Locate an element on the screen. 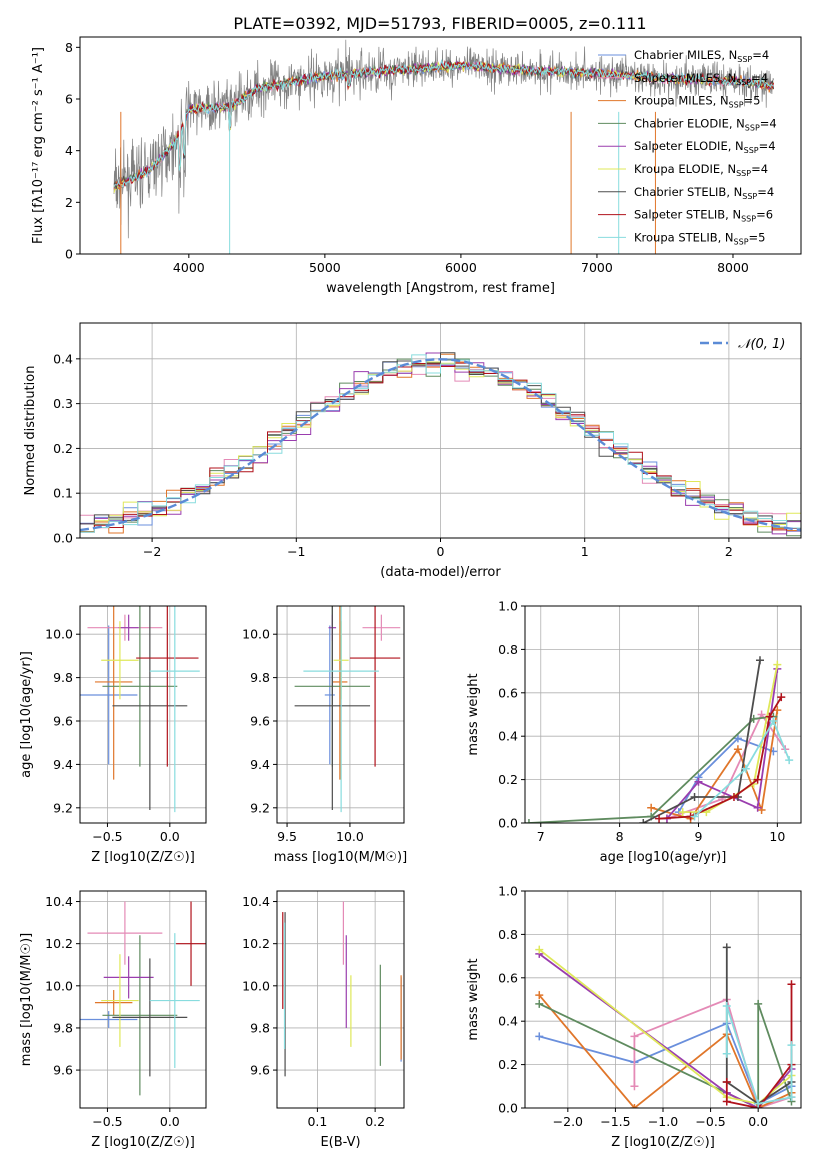 Image resolution: width=819 pixels, height=1174 pixels. y-tick-label: 0.8 is located at coordinates (508, 649).